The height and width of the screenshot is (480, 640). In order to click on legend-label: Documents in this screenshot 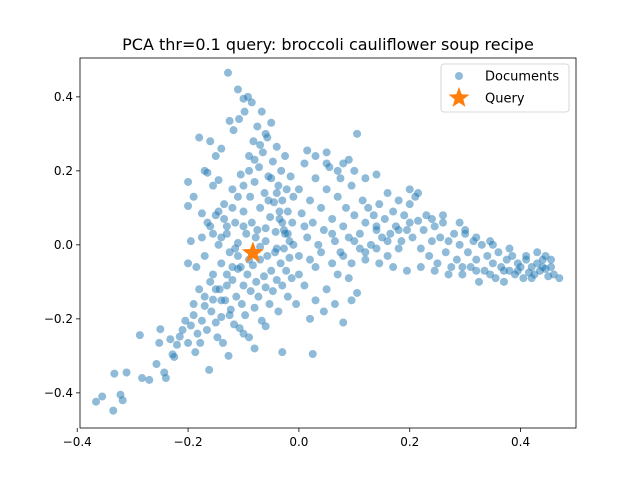, I will do `click(522, 77)`.